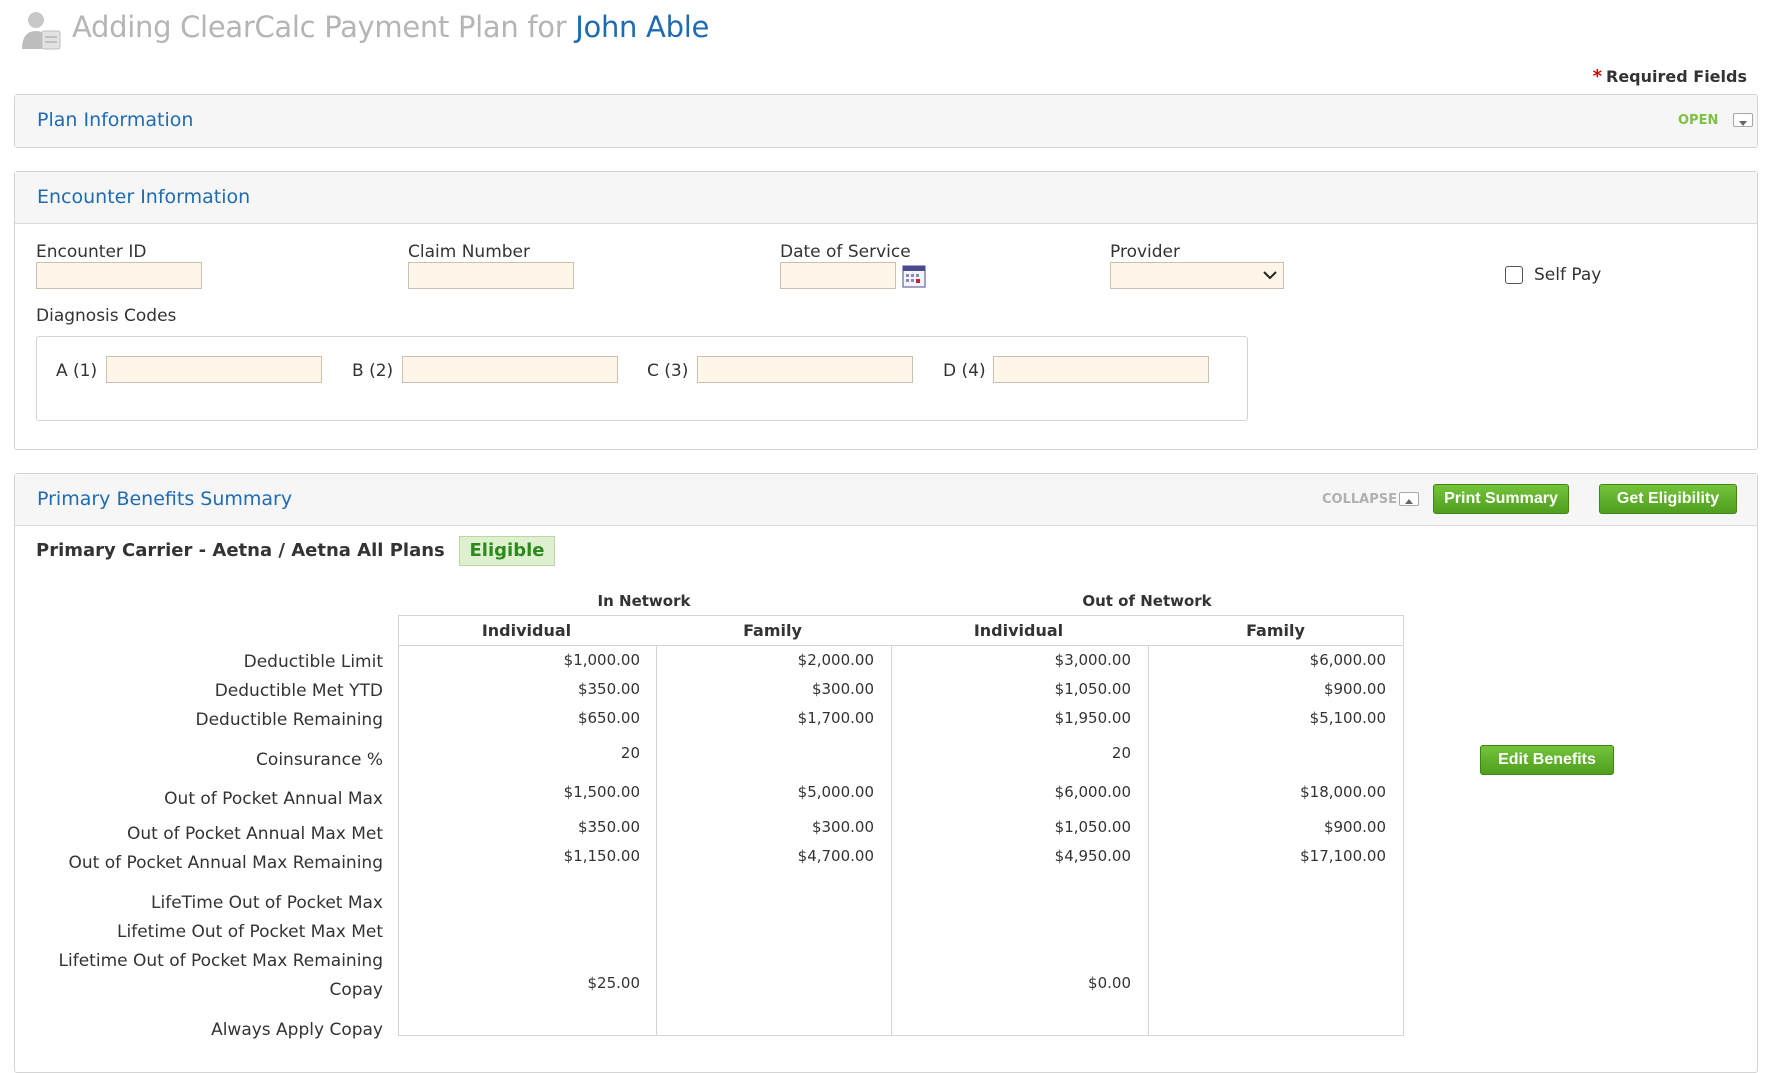 The height and width of the screenshot is (1073, 1774). Describe the element at coordinates (250, 932) in the screenshot. I see `row-label: Lifetime Out of Pocket Max Met` at that location.